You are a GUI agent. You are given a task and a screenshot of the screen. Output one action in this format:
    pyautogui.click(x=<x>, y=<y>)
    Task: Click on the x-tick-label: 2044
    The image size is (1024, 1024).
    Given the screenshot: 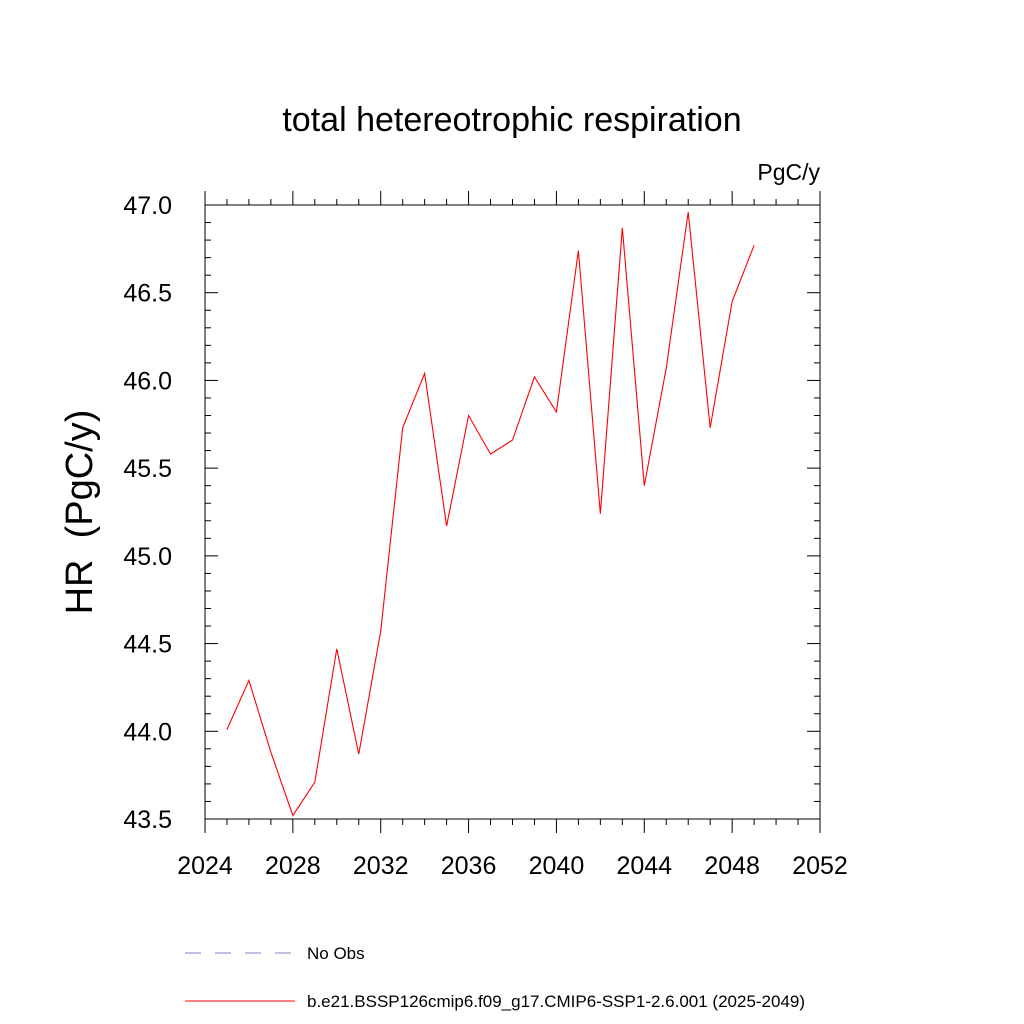 What is the action you would take?
    pyautogui.click(x=644, y=866)
    